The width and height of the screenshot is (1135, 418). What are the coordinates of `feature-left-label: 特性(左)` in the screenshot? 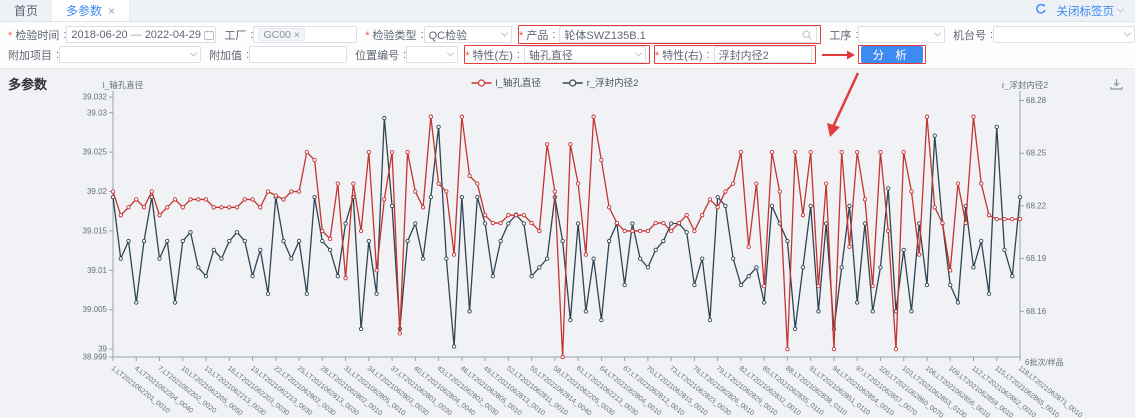 It's located at (489, 55).